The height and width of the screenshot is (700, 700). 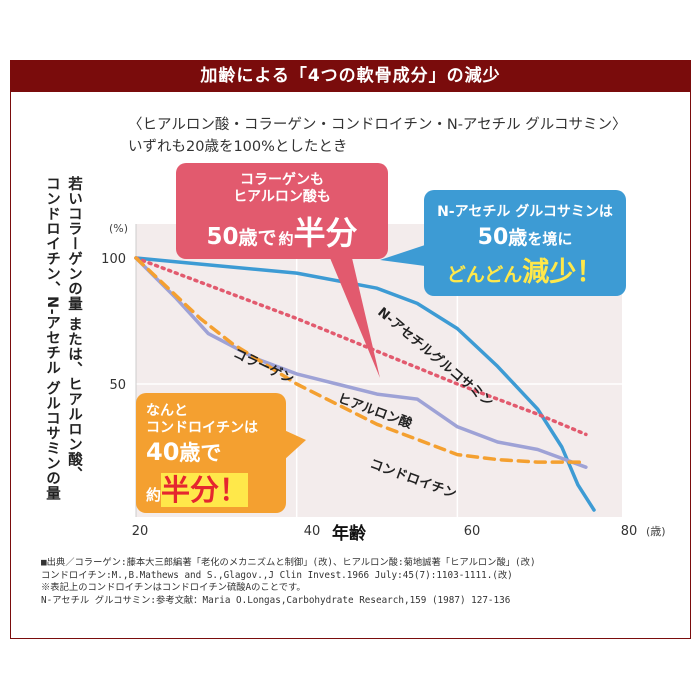 What do you see at coordinates (154, 495) in the screenshot?
I see `orange-callout-yaku: 約` at bounding box center [154, 495].